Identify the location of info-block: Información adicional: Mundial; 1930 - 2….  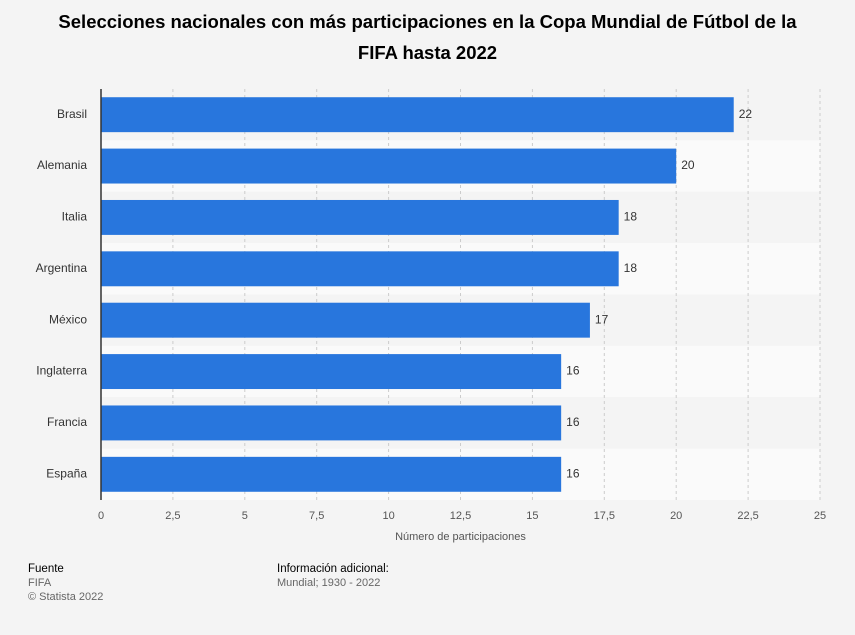
(333, 576).